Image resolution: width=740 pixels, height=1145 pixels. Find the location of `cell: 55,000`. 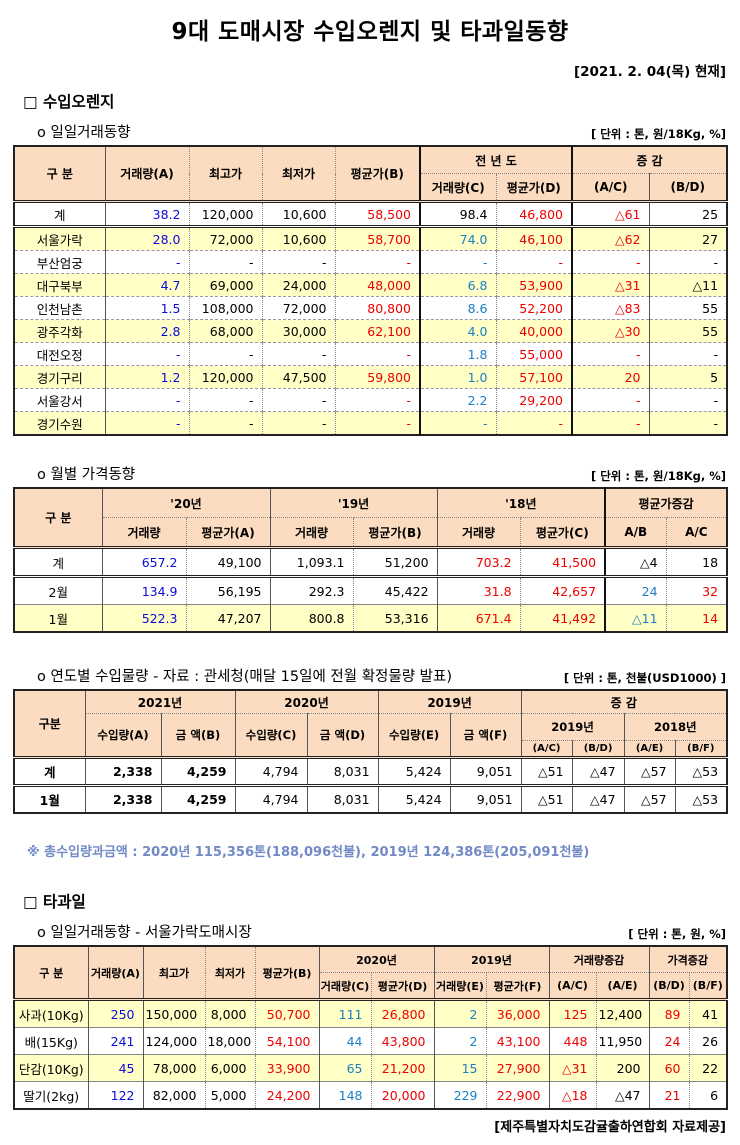

cell: 55,000 is located at coordinates (534, 354).